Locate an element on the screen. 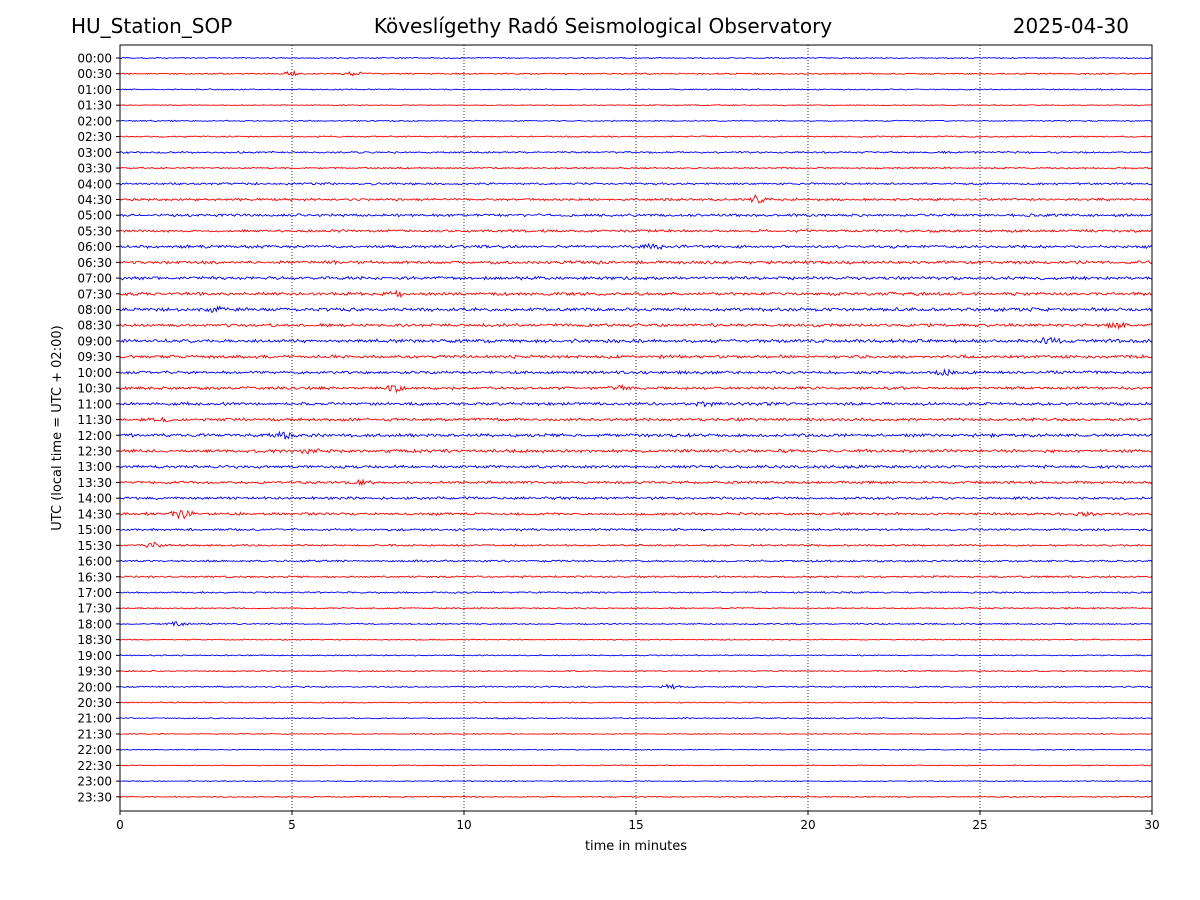  y-tick-label: 05:30 is located at coordinates (94, 231).